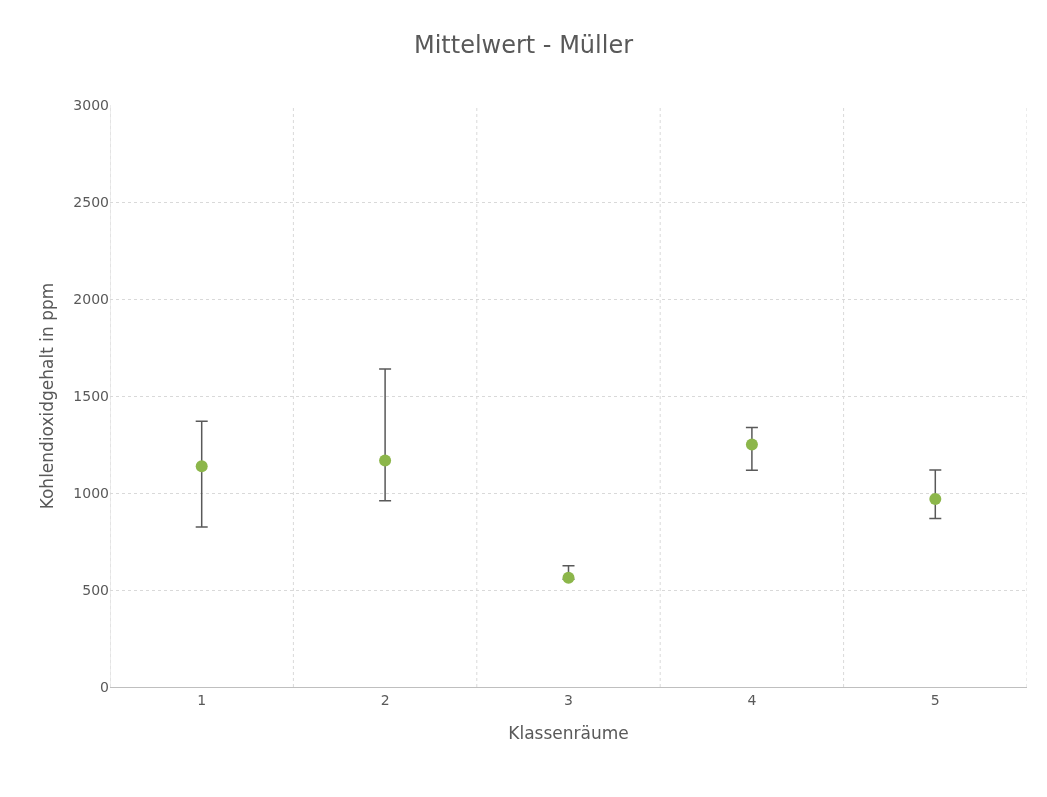  What do you see at coordinates (91, 492) in the screenshot?
I see `y-tick-label: 1000` at bounding box center [91, 492].